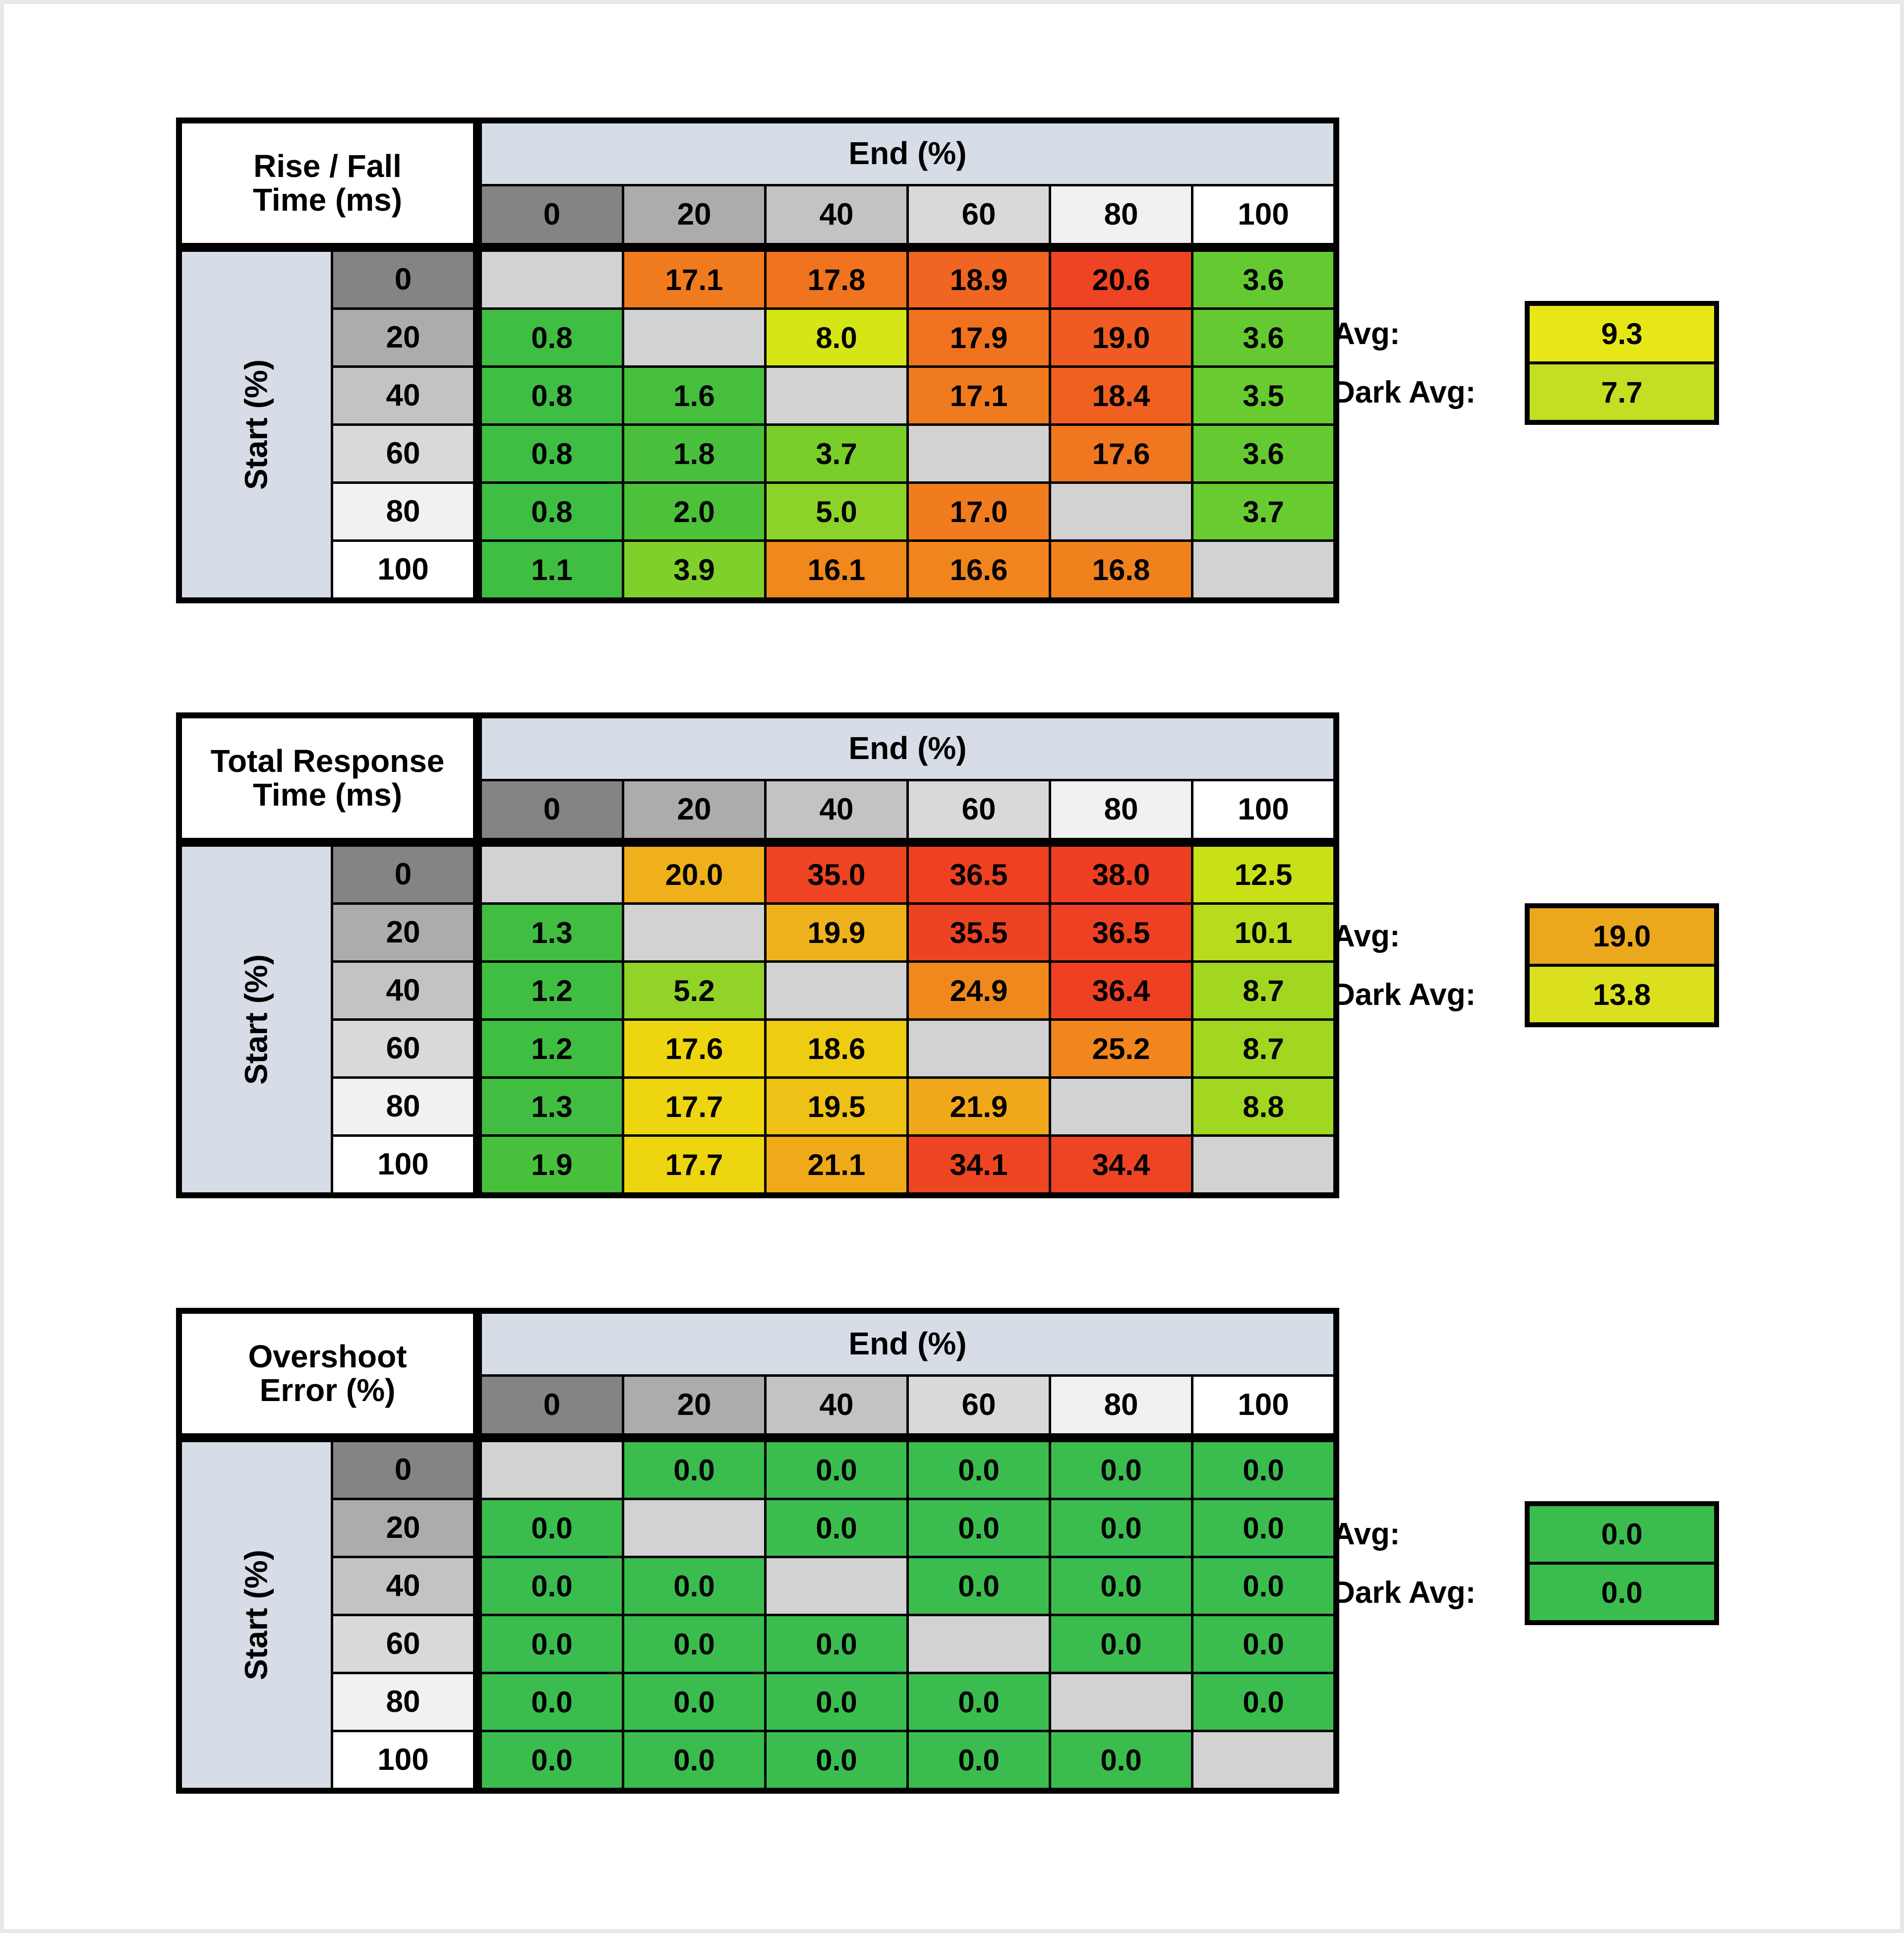 This screenshot has height=1933, width=1904. What do you see at coordinates (327, 1390) in the screenshot?
I see `overshoot-error-title-line: Error (%)` at bounding box center [327, 1390].